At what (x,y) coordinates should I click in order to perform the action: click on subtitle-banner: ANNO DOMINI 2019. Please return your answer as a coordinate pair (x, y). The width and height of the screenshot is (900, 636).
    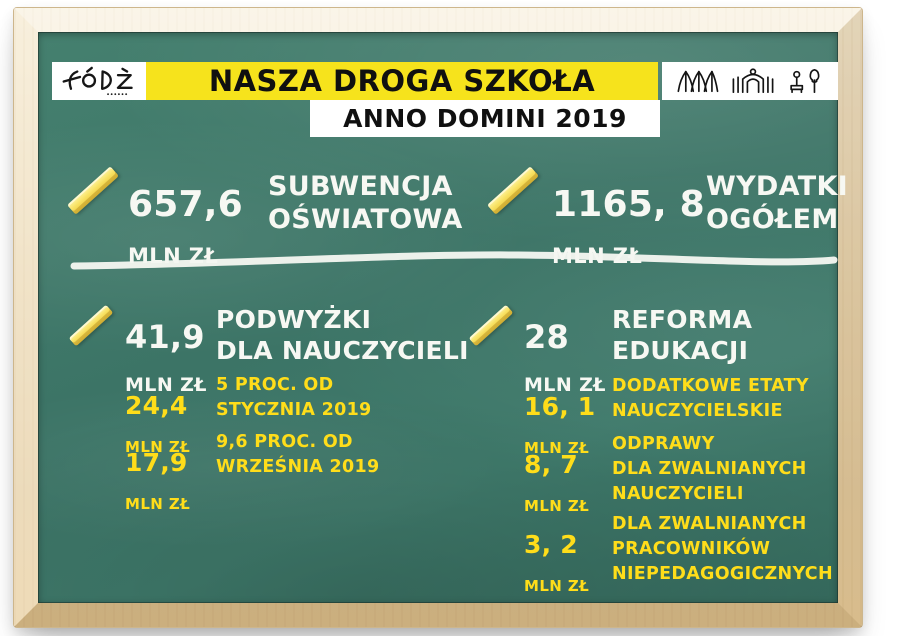
    Looking at the image, I should click on (485, 118).